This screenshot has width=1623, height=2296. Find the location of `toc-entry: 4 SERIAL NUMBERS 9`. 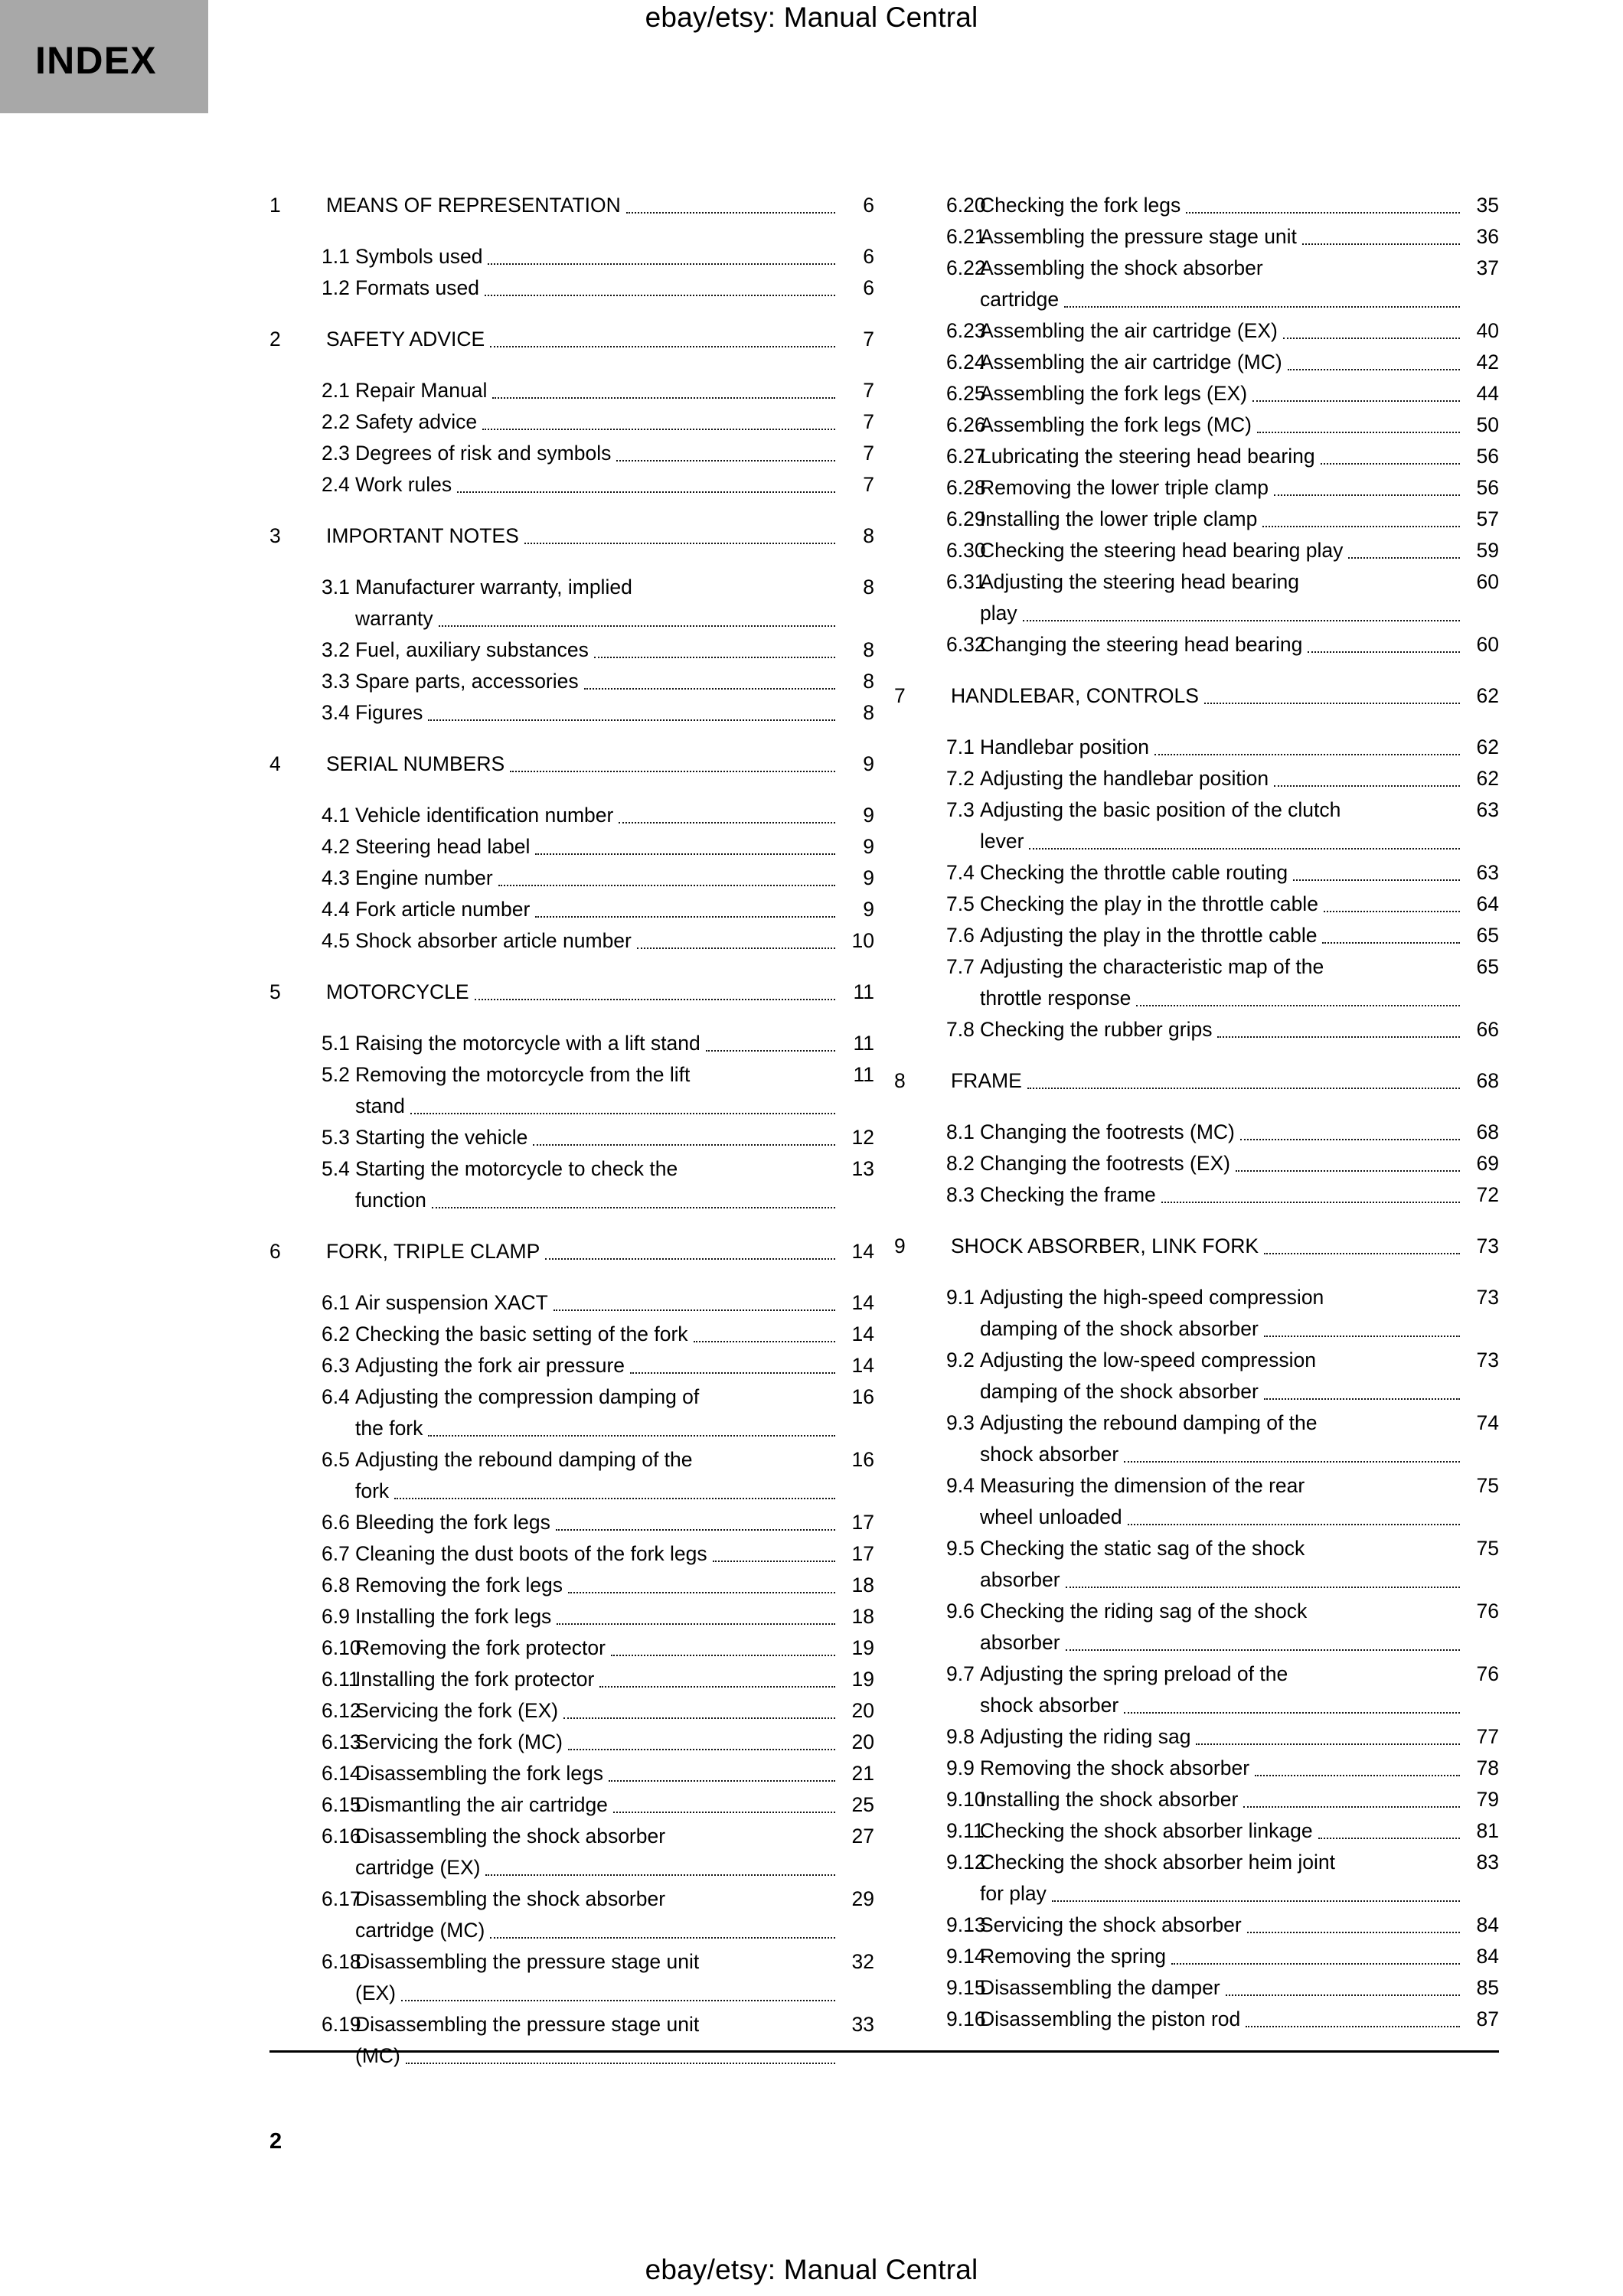

toc-entry: 4 SERIAL NUMBERS 9 is located at coordinates (571, 764).